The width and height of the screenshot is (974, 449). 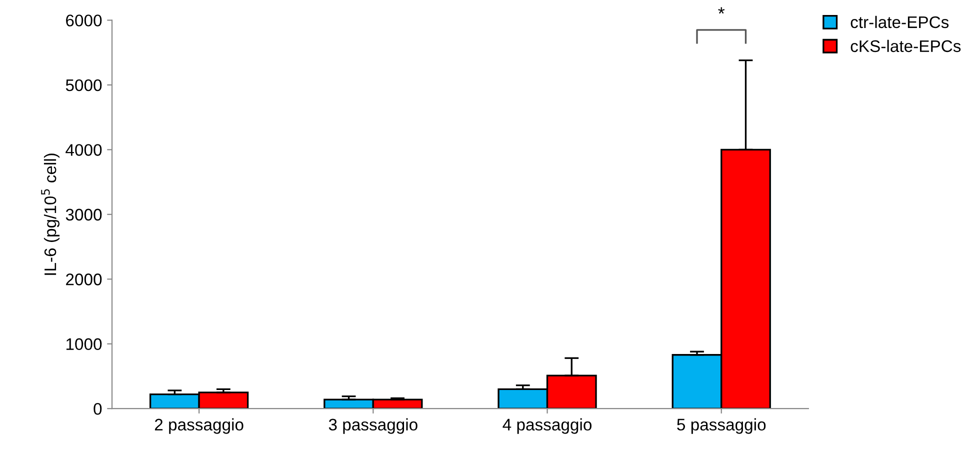 What do you see at coordinates (84, 214) in the screenshot?
I see `y-tick-label: 3000` at bounding box center [84, 214].